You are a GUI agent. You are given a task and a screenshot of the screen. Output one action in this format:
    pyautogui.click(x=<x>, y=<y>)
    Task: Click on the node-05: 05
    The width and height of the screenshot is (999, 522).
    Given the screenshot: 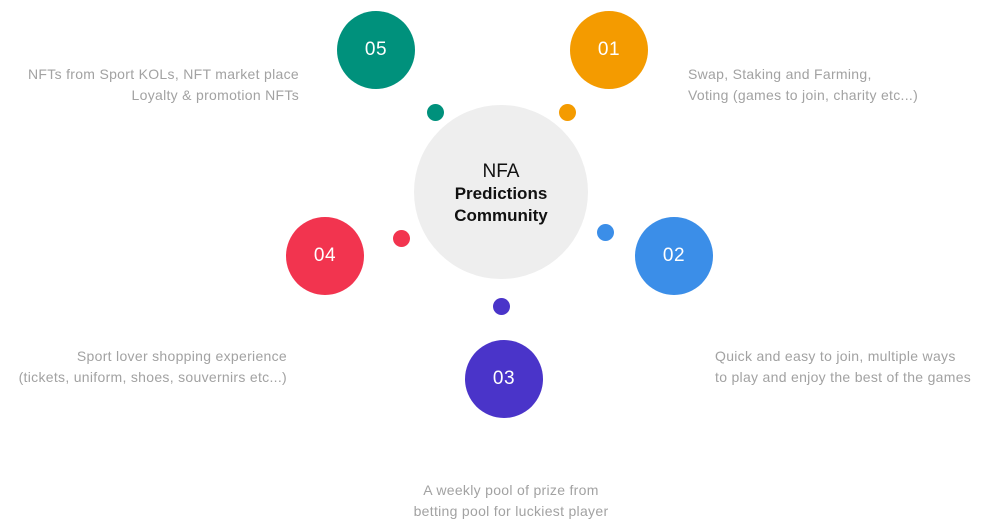 What is the action you would take?
    pyautogui.click(x=376, y=50)
    